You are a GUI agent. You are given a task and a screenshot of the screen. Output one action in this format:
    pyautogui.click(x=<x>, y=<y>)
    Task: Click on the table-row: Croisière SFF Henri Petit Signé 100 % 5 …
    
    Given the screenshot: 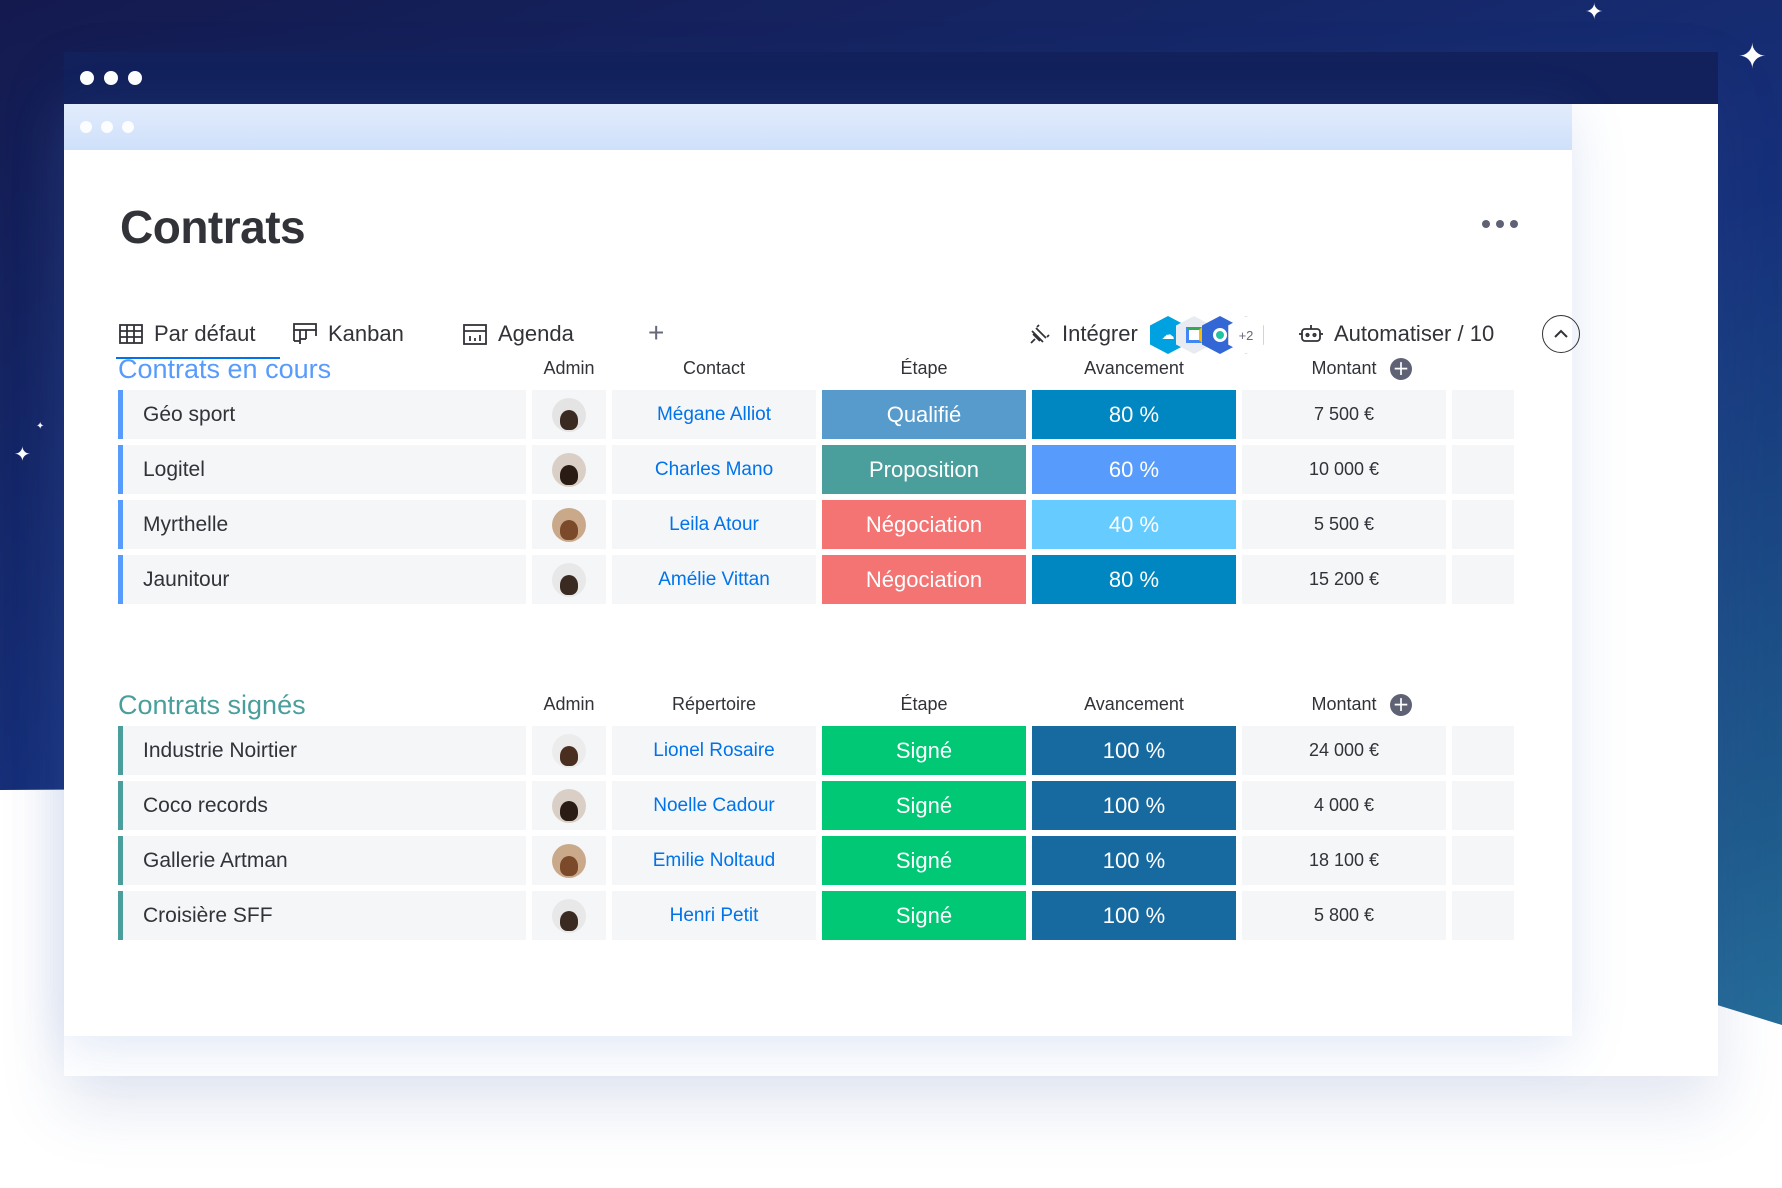 What is the action you would take?
    pyautogui.click(x=819, y=918)
    